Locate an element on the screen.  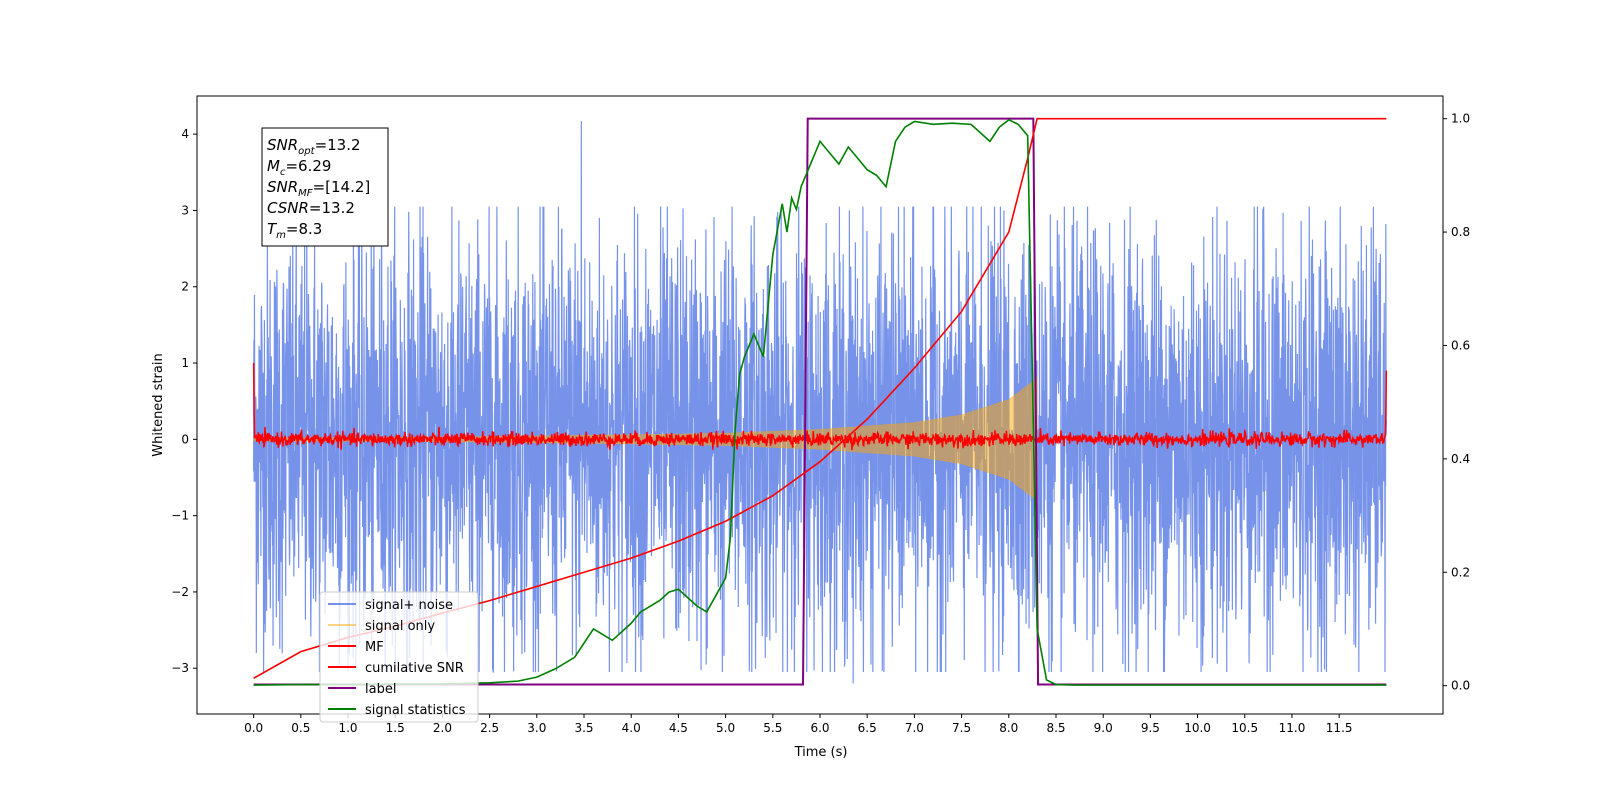
x-tick-label: 4.0 is located at coordinates (631, 728).